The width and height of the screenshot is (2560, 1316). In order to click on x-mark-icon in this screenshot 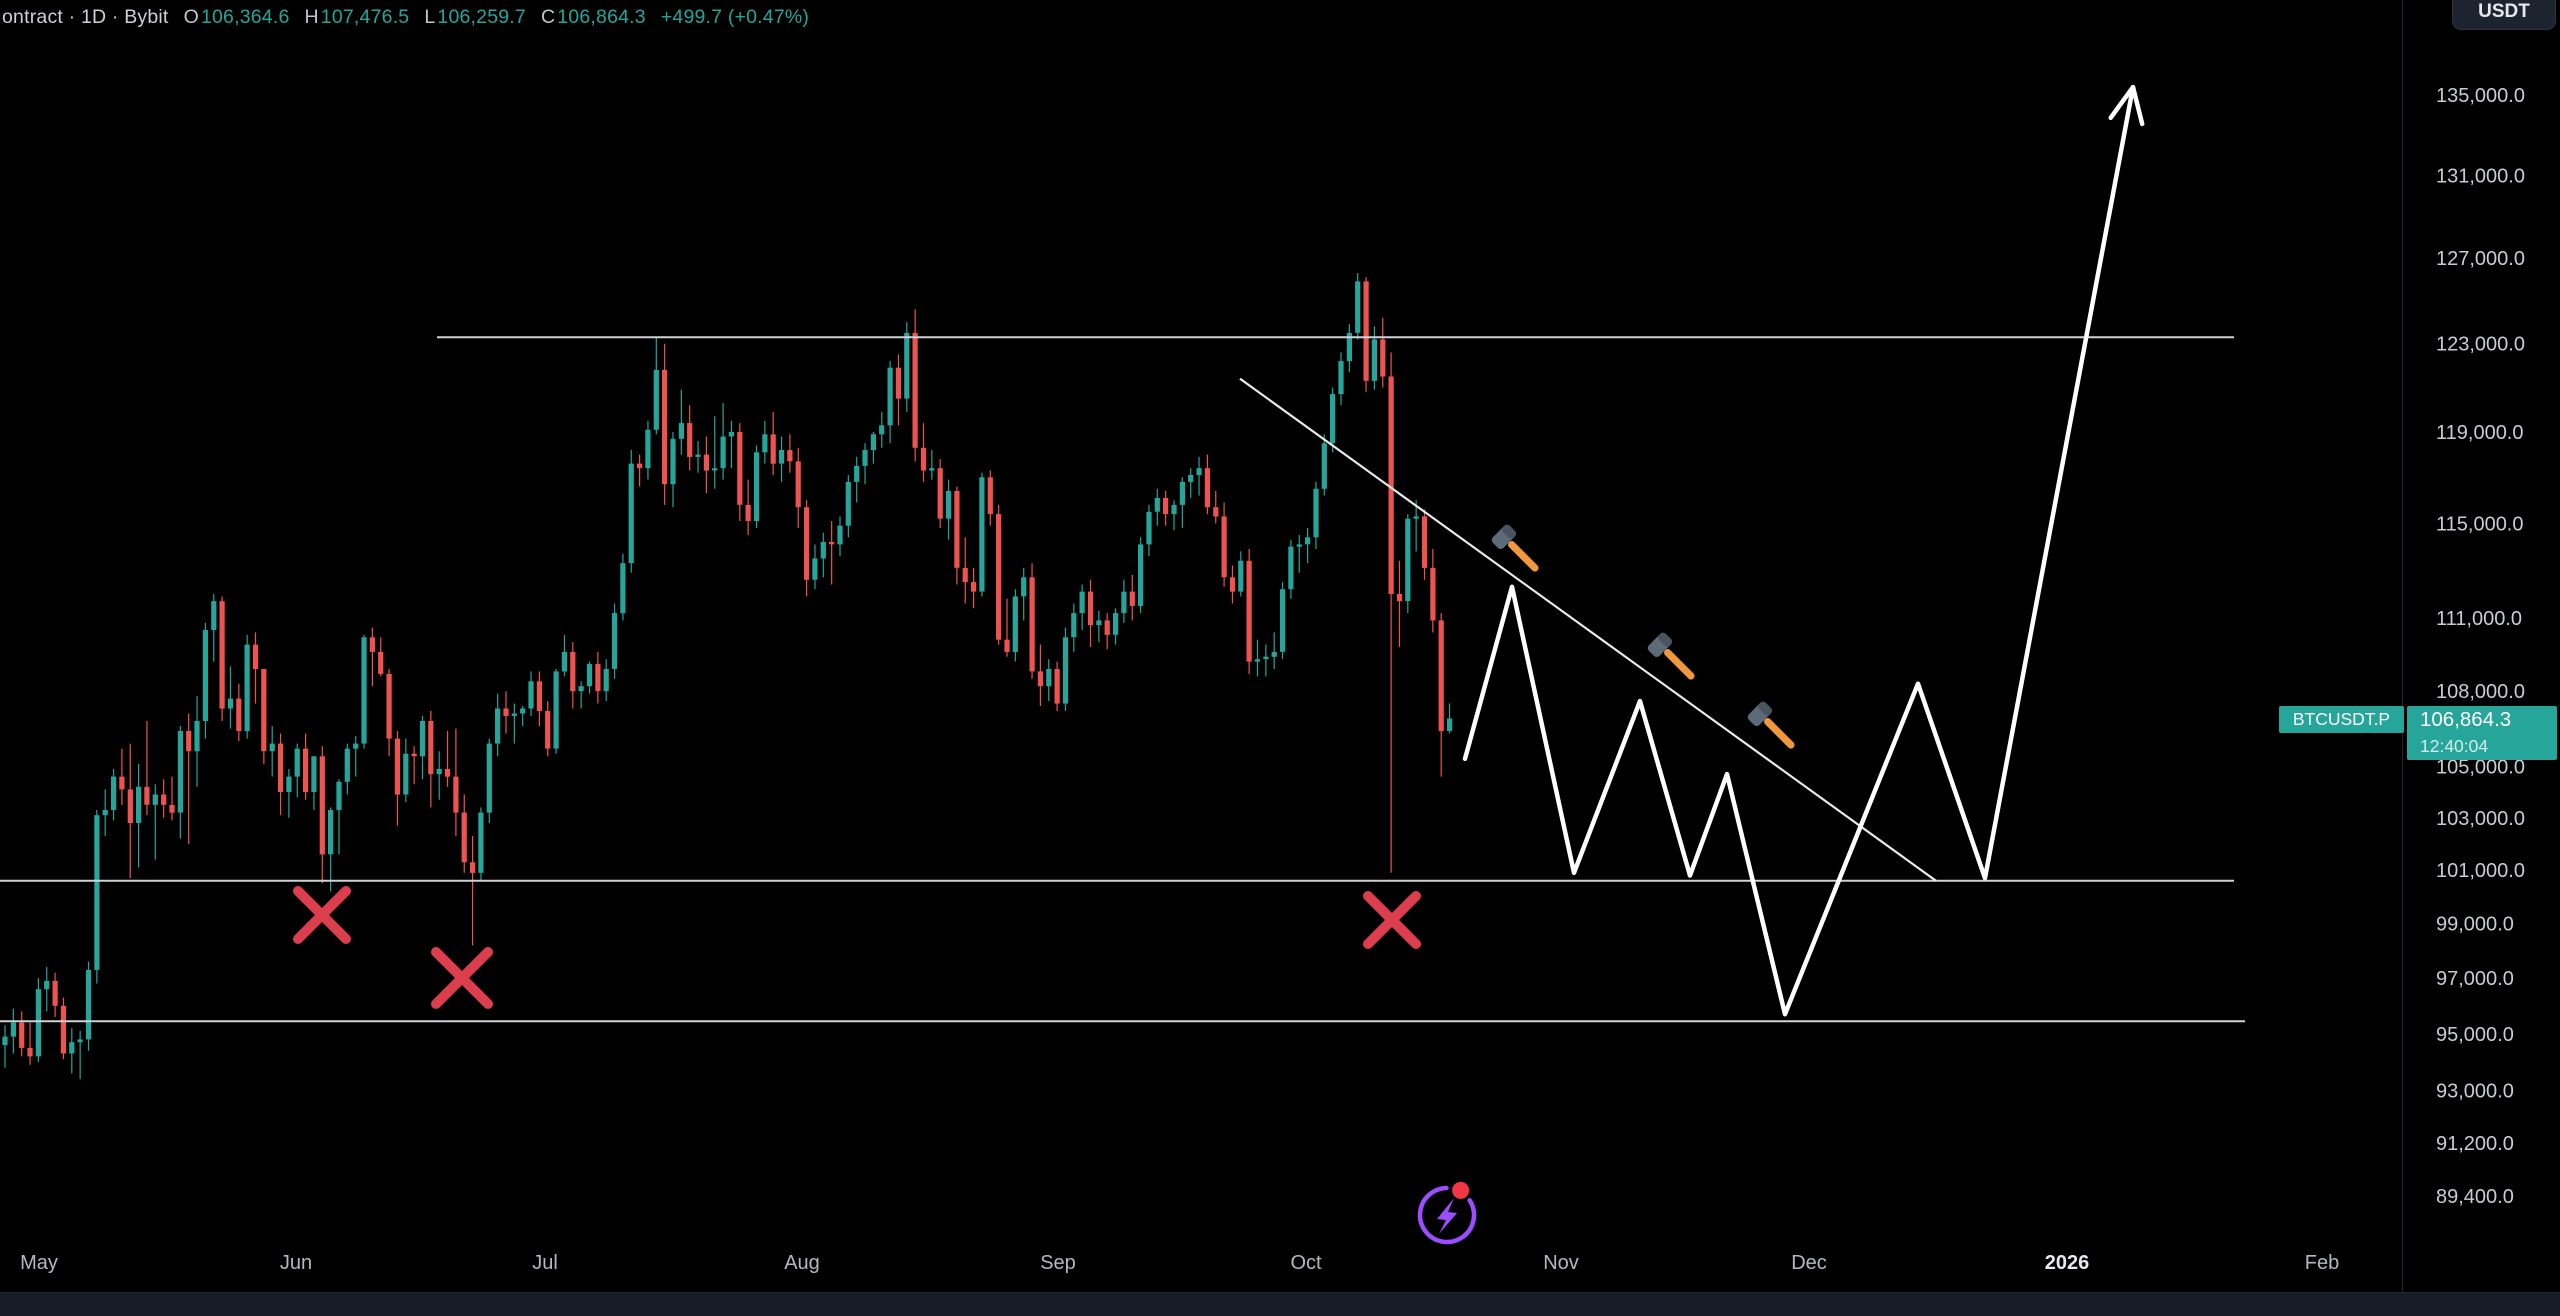, I will do `click(322, 915)`.